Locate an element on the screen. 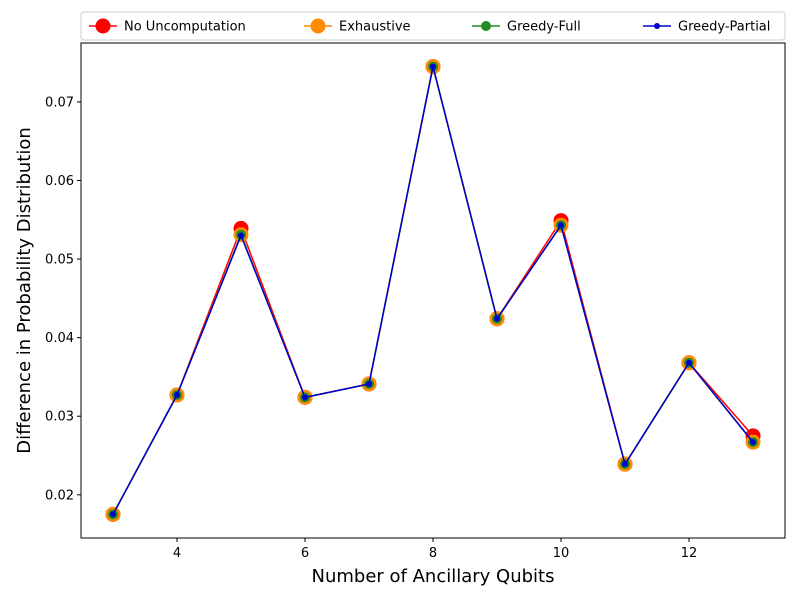  x-tick-label: 12 is located at coordinates (689, 553).